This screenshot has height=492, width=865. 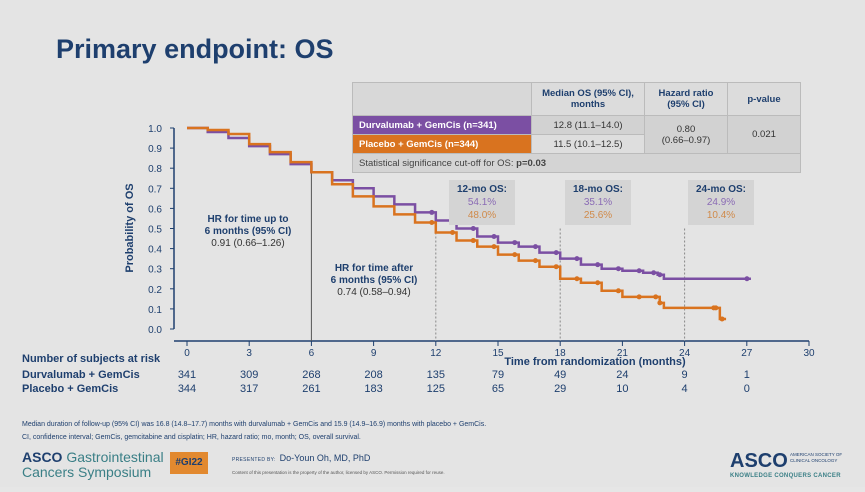 What do you see at coordinates (81, 375) in the screenshot?
I see `at-risk-label-durvalumab: Durvalumab + GemCis` at bounding box center [81, 375].